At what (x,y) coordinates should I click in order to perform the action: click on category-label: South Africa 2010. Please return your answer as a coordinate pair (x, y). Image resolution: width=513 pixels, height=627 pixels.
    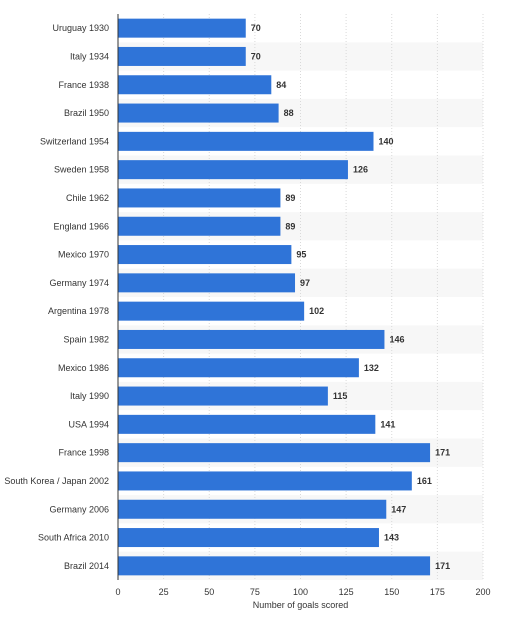
    Looking at the image, I should click on (73, 538).